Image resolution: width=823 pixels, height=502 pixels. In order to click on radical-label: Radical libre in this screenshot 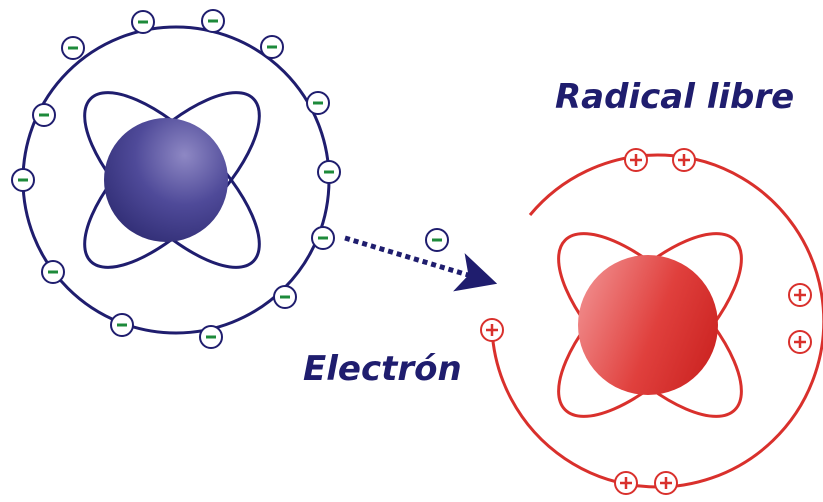, I will do `click(674, 97)`.